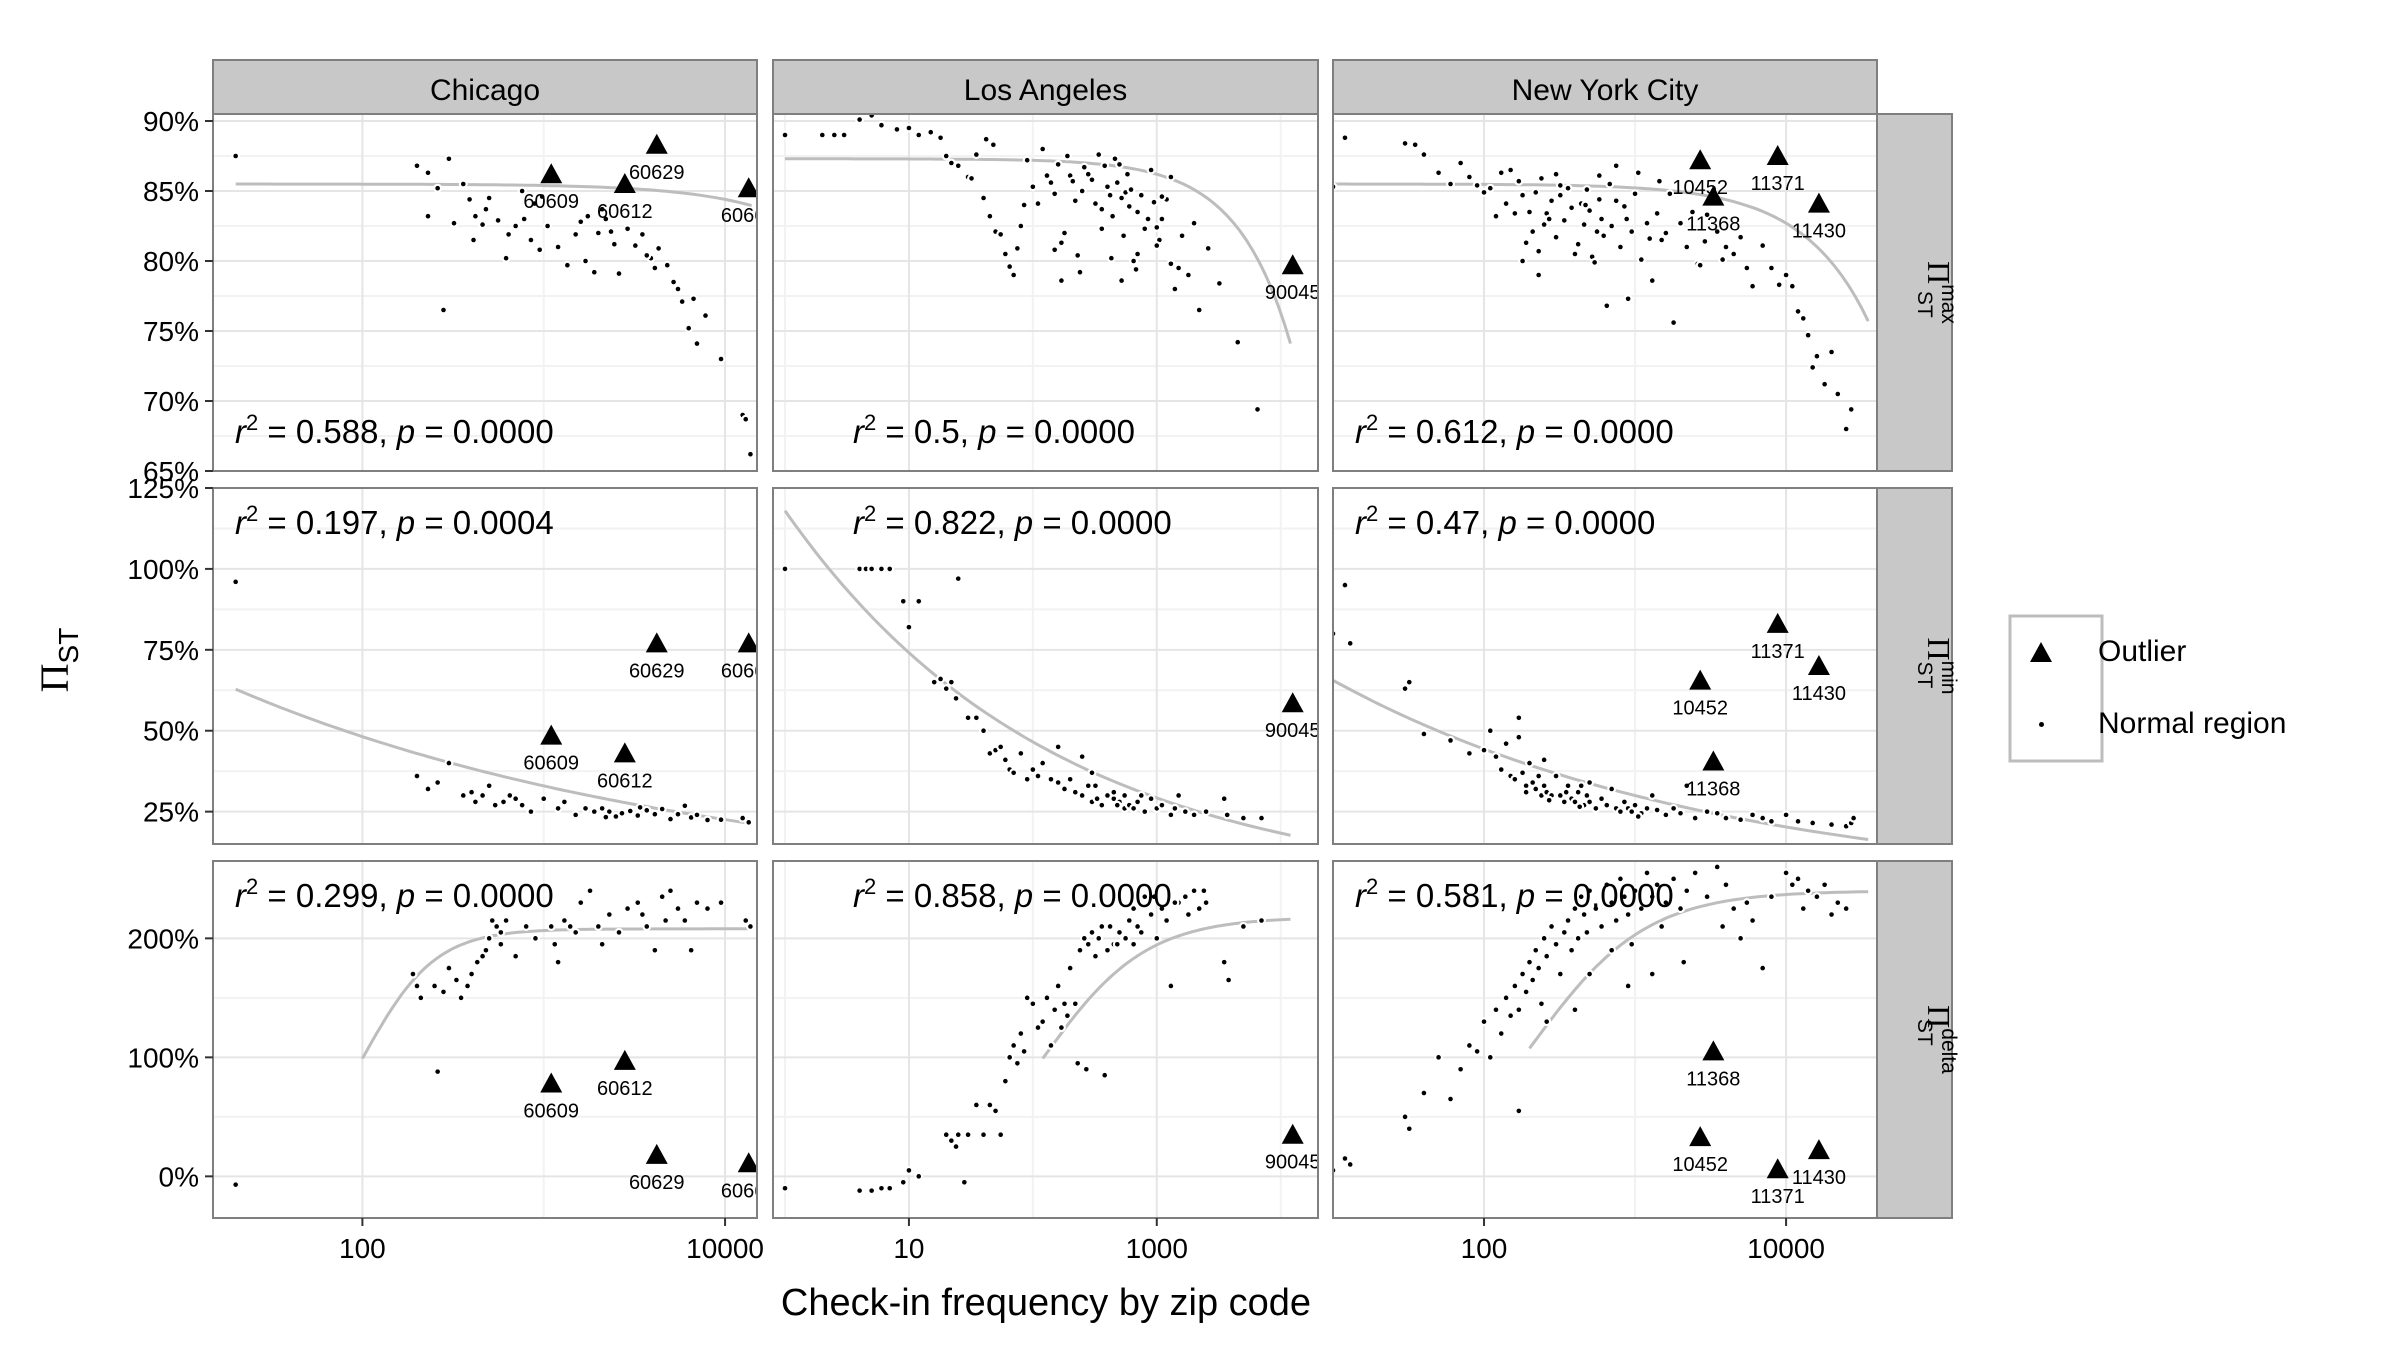  What do you see at coordinates (1604, 522) in the screenshot?
I see `stat-p-value: 0.0000` at bounding box center [1604, 522].